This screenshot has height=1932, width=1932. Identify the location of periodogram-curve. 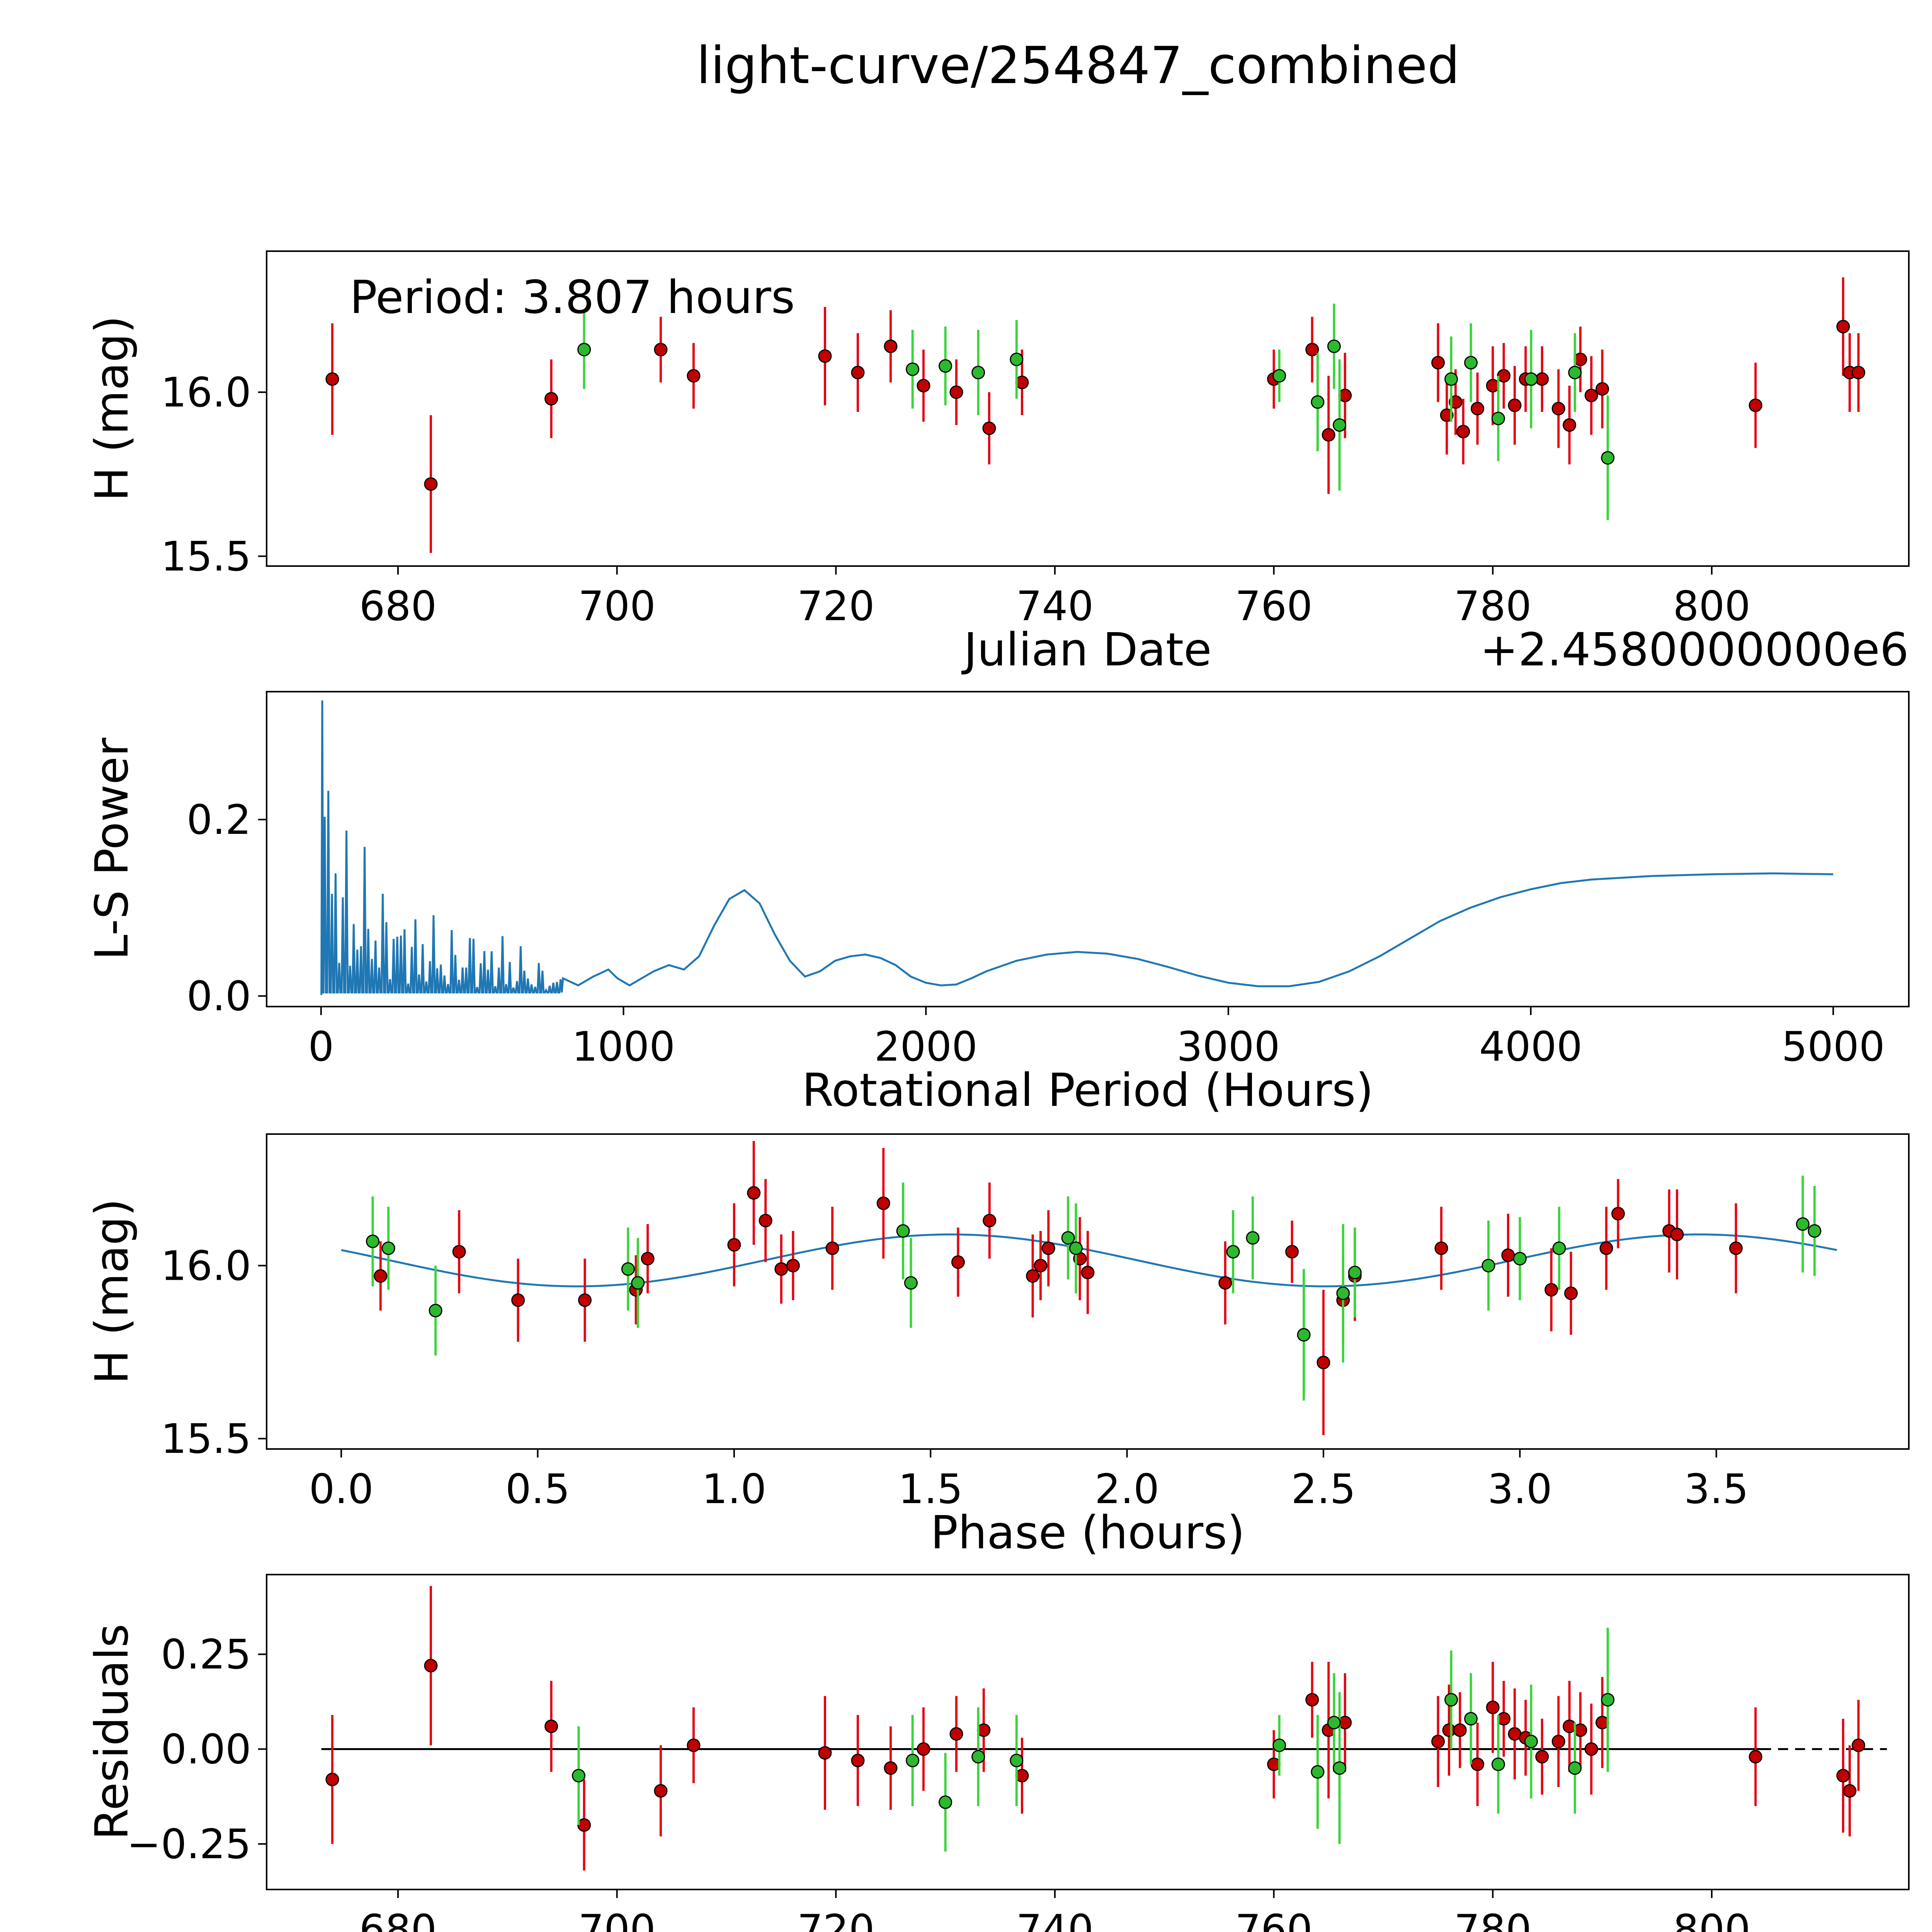
(1077, 848).